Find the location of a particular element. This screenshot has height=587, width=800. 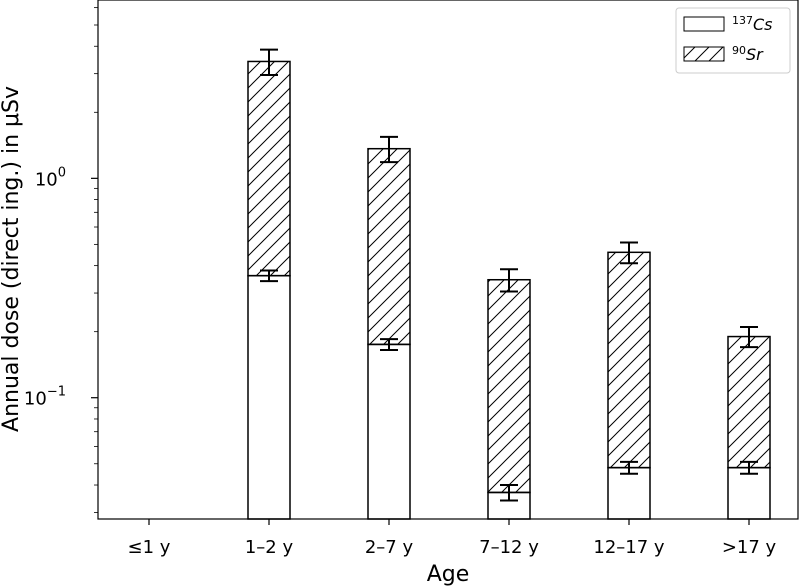

x-axis-label: Age is located at coordinates (448, 574).